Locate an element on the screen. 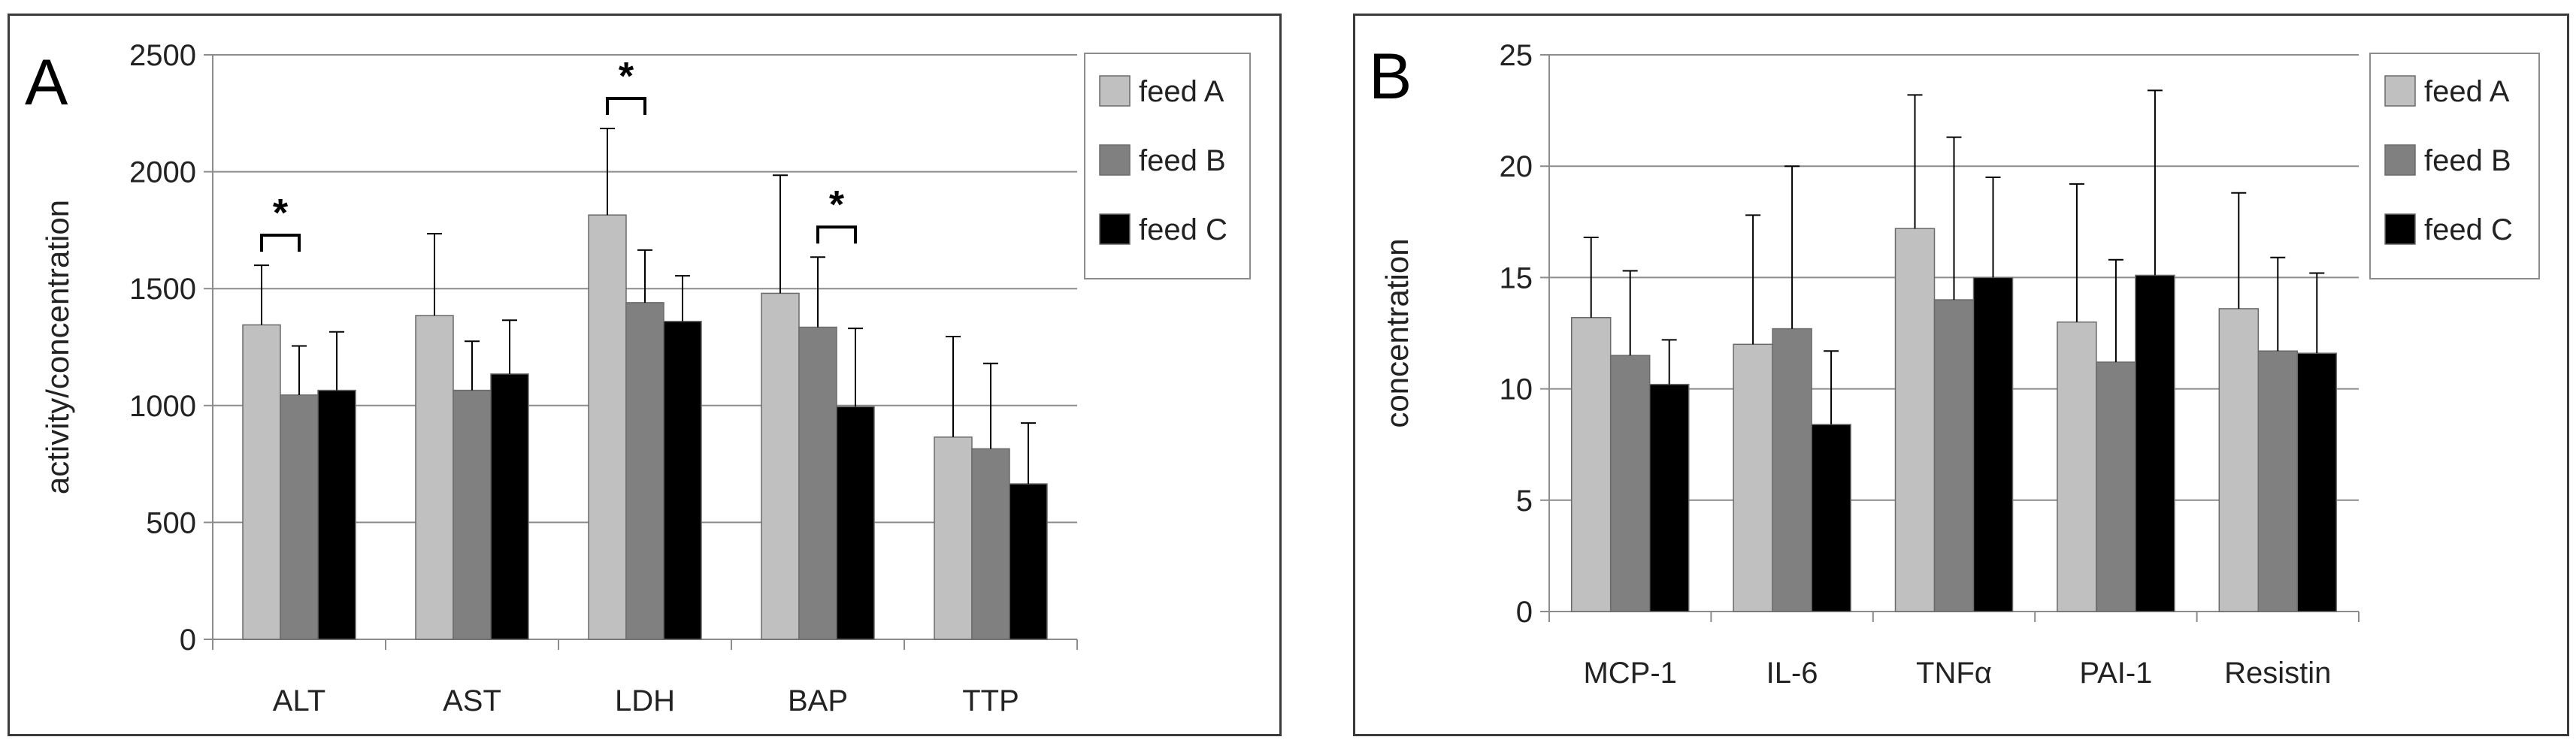 The height and width of the screenshot is (746, 2576). bar-alt-feed-A is located at coordinates (261, 482).